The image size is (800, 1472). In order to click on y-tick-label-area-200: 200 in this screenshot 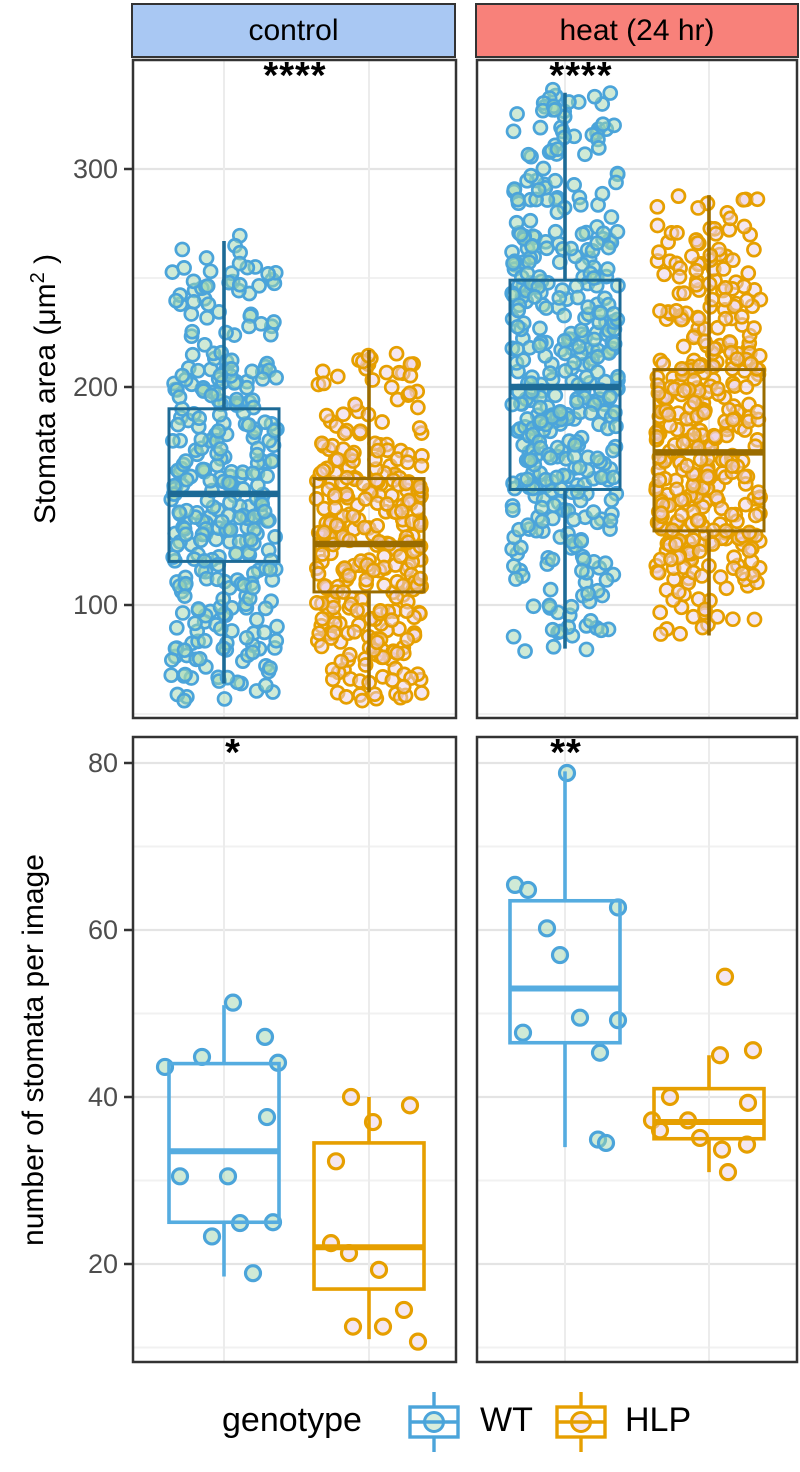, I will do `click(95, 387)`.